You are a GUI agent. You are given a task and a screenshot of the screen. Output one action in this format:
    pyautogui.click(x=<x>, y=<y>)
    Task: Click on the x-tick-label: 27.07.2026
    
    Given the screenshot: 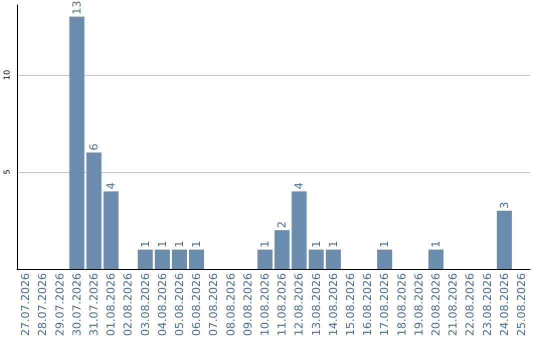 What is the action you would take?
    pyautogui.click(x=25, y=304)
    